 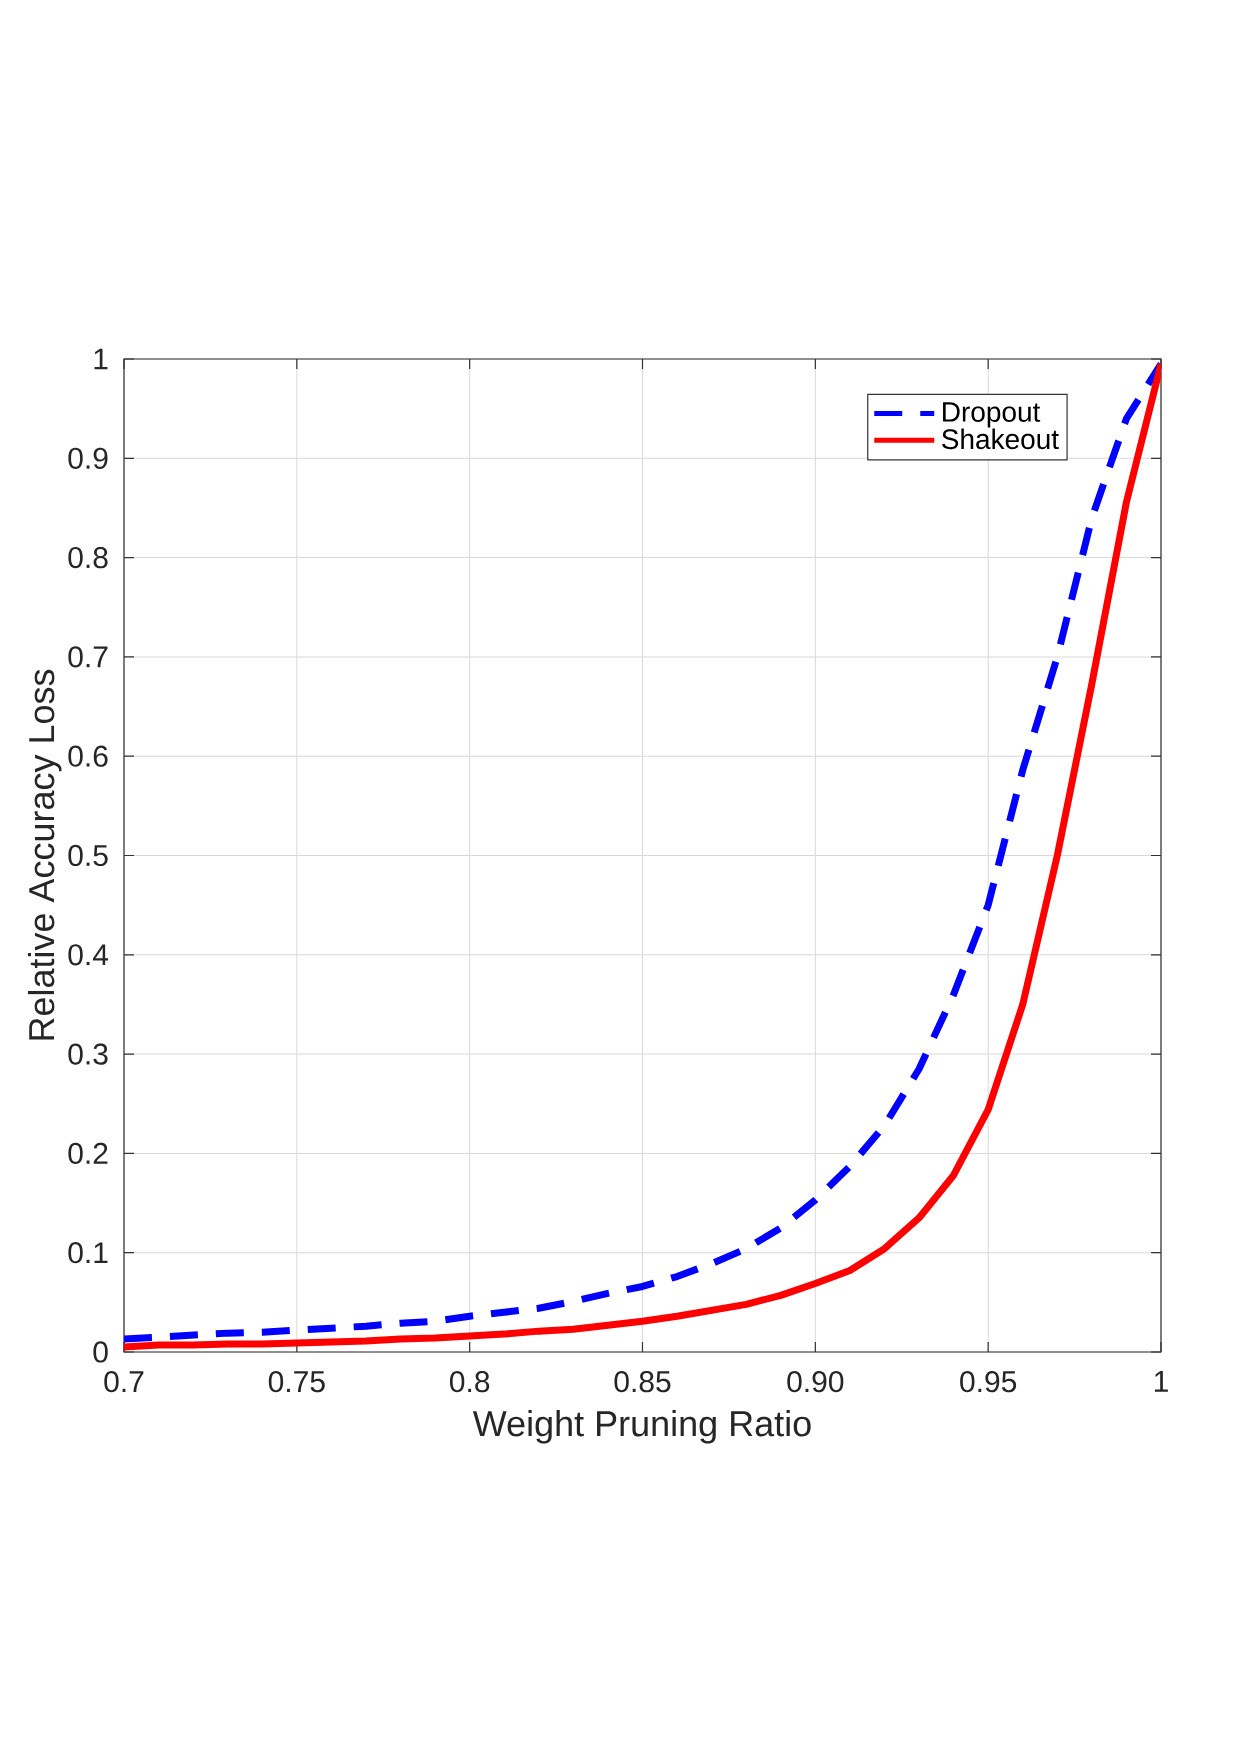 What do you see at coordinates (88, 1253) in the screenshot?
I see `y-tick-label: 0.1` at bounding box center [88, 1253].